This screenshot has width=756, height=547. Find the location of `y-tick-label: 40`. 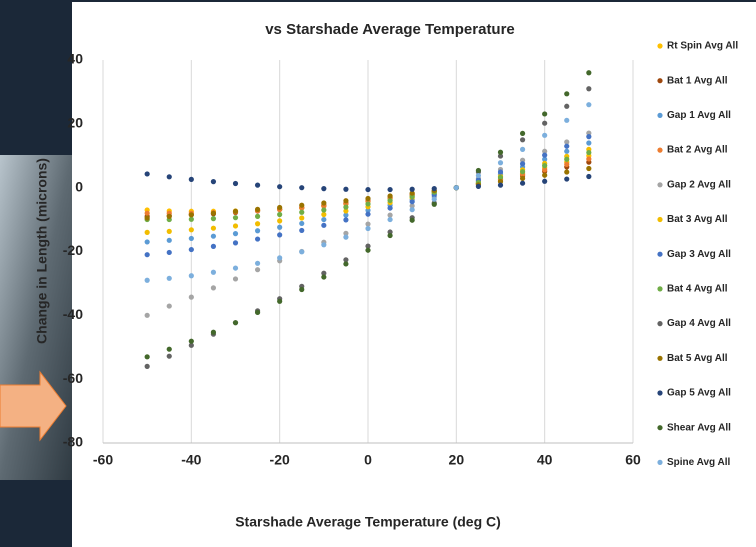

y-tick-label: 40 is located at coordinates (75, 59).